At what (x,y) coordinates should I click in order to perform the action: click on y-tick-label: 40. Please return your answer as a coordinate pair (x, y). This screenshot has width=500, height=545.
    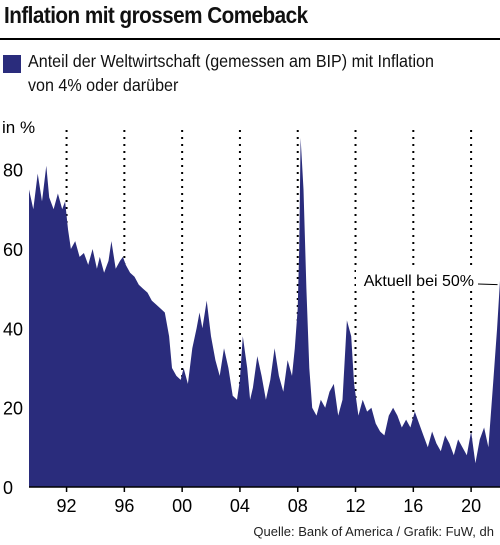
    Looking at the image, I should click on (13, 329).